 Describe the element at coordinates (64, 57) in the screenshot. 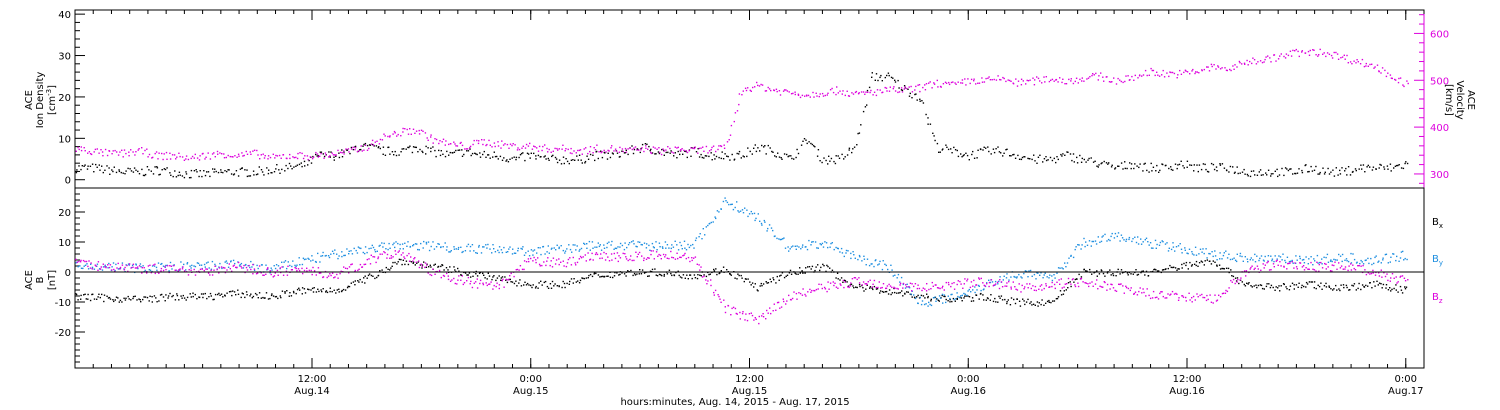

I see `density-tick-label: 30` at that location.